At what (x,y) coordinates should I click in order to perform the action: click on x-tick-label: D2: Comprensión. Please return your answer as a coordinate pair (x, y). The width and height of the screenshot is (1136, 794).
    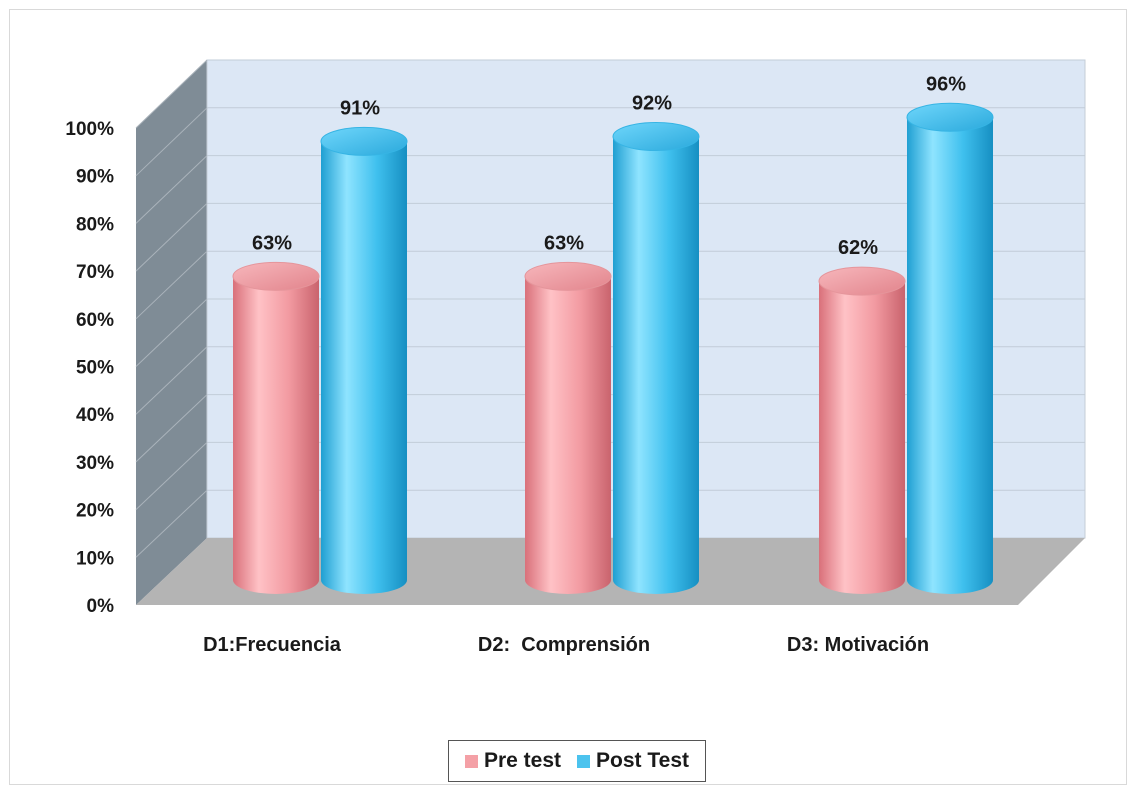
    Looking at the image, I should click on (564, 645).